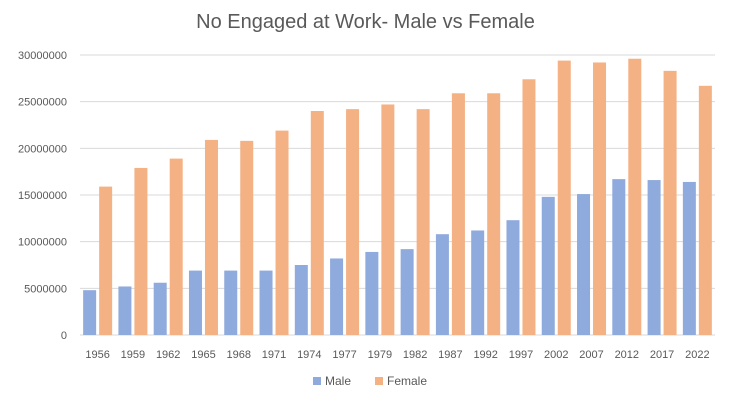 This screenshot has height=408, width=731. I want to click on bar-female-1965, so click(211, 237).